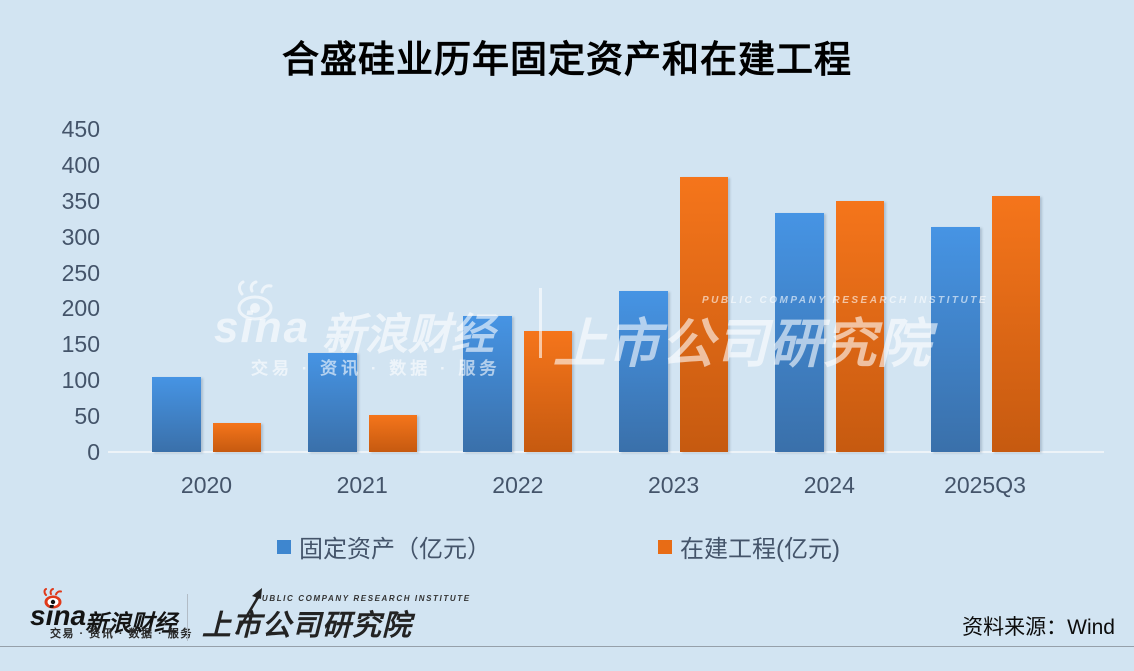 Image resolution: width=1134 pixels, height=671 pixels. I want to click on y-tick-350: 350, so click(80, 200).